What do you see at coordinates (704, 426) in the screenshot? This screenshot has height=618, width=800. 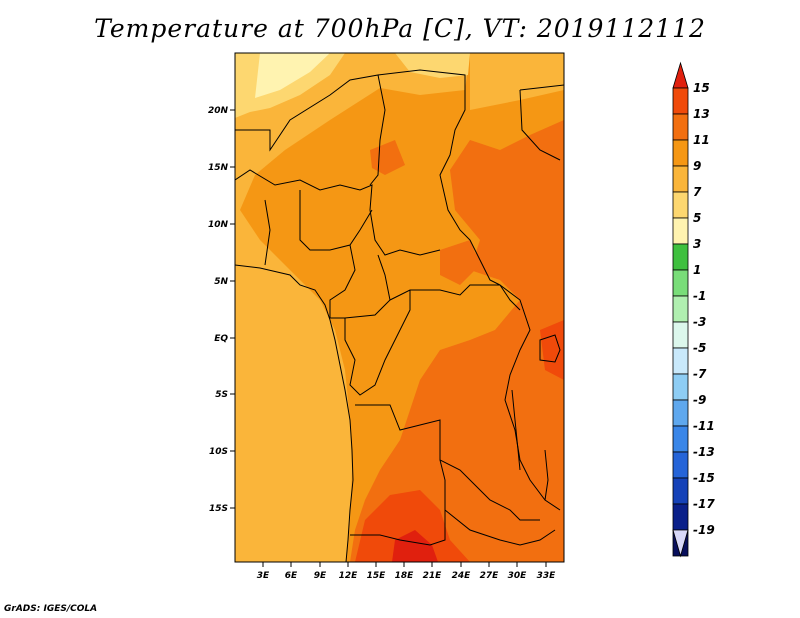 I see `colorbar-label: -11` at bounding box center [704, 426].